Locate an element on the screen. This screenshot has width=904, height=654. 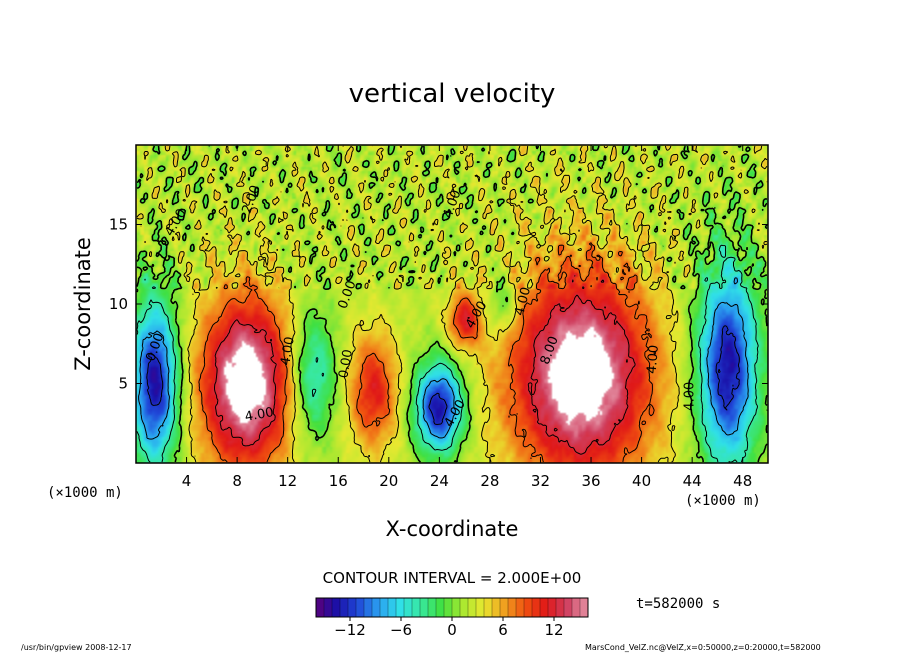
x-tick-label: 32 is located at coordinates (540, 481).